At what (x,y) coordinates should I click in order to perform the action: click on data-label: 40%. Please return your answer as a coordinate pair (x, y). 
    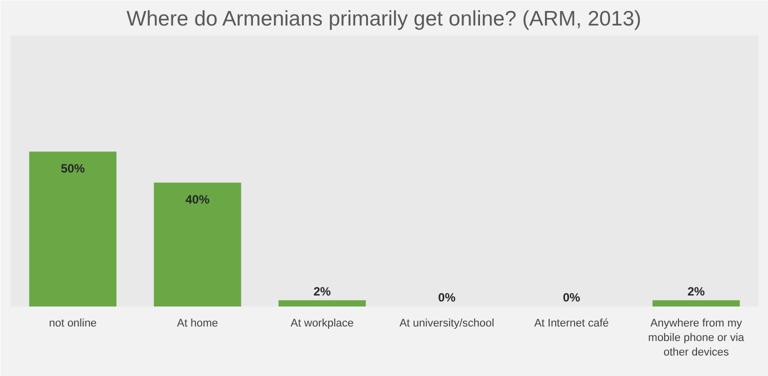
    Looking at the image, I should click on (197, 199).